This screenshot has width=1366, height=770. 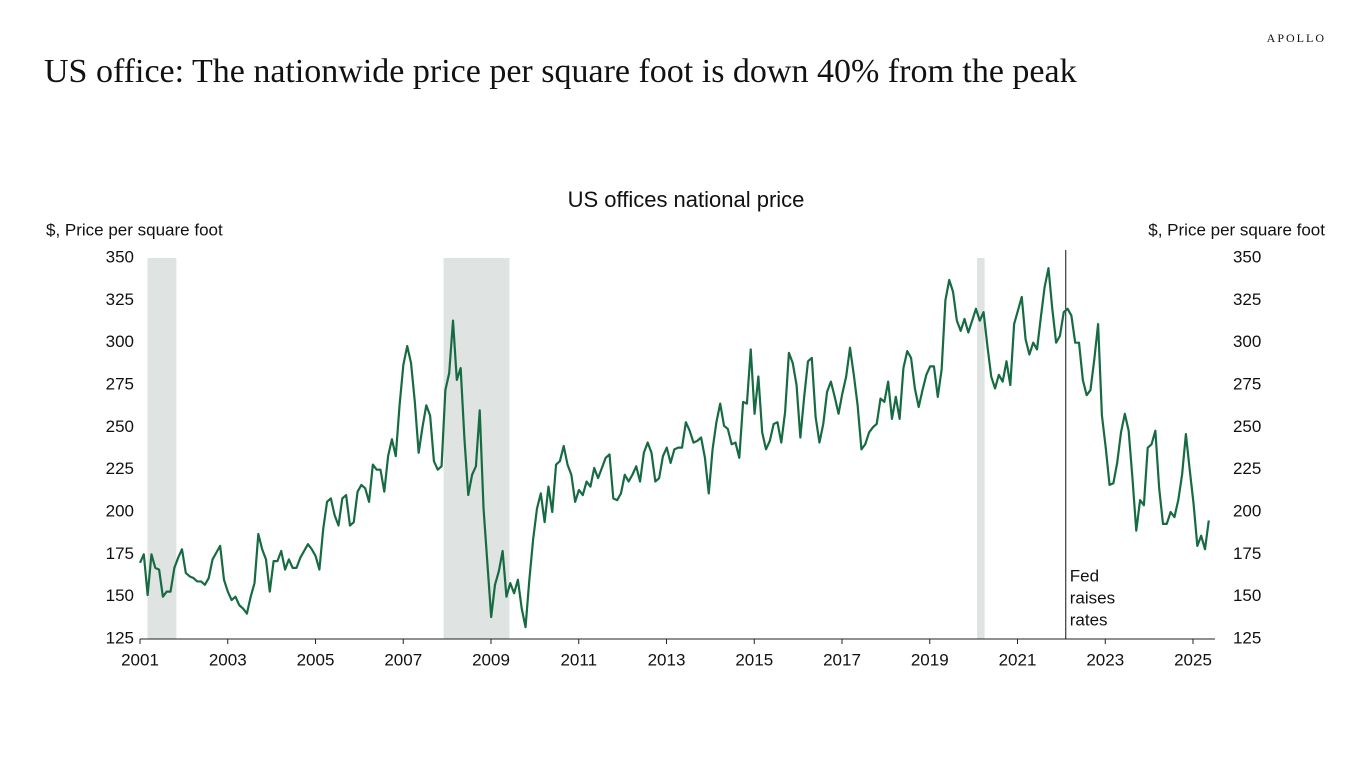 I want to click on y-tick-label: 350, so click(x=120, y=256).